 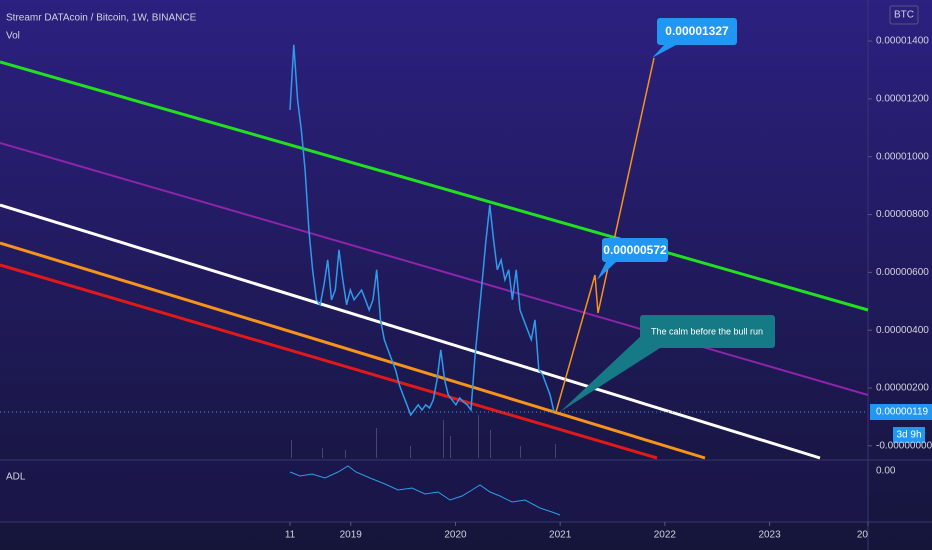 What do you see at coordinates (455, 535) in the screenshot?
I see `x-tick-label: 2020` at bounding box center [455, 535].